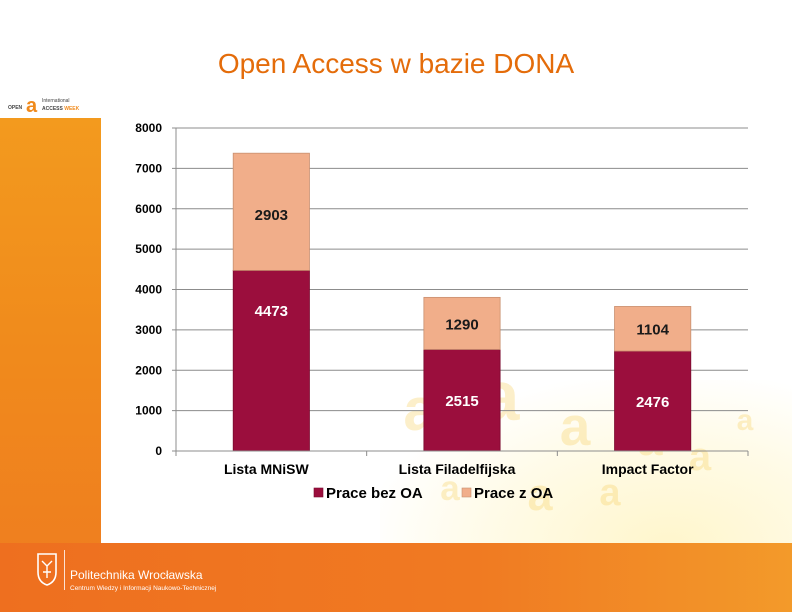  What do you see at coordinates (648, 469) in the screenshot?
I see `x-category-label: Impact Factor` at bounding box center [648, 469].